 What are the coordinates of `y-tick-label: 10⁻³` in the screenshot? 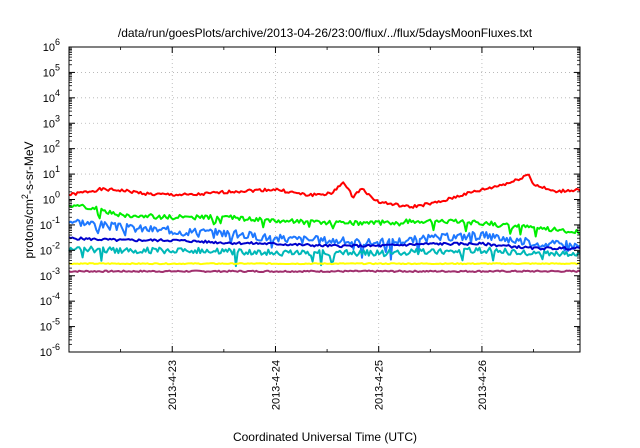 It's located at (50, 274).